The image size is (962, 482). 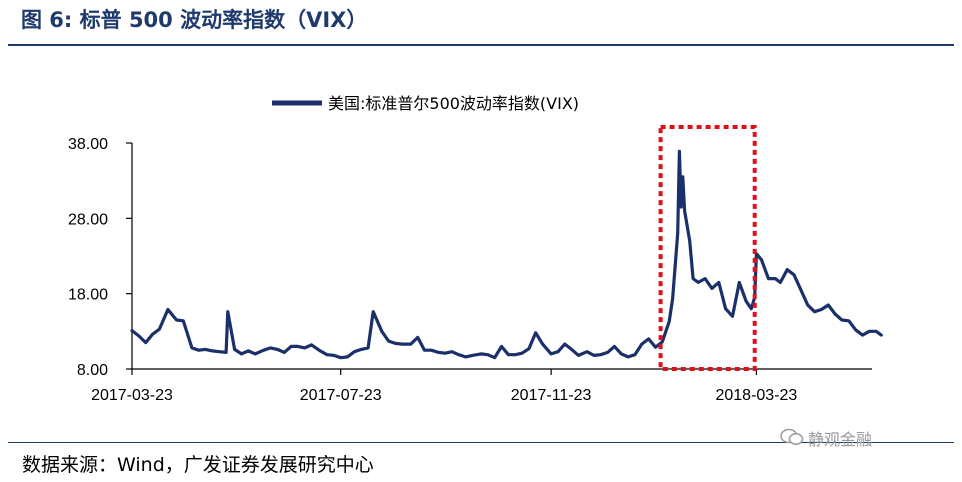 I want to click on y-tick-label: 28.00, so click(x=88, y=219).